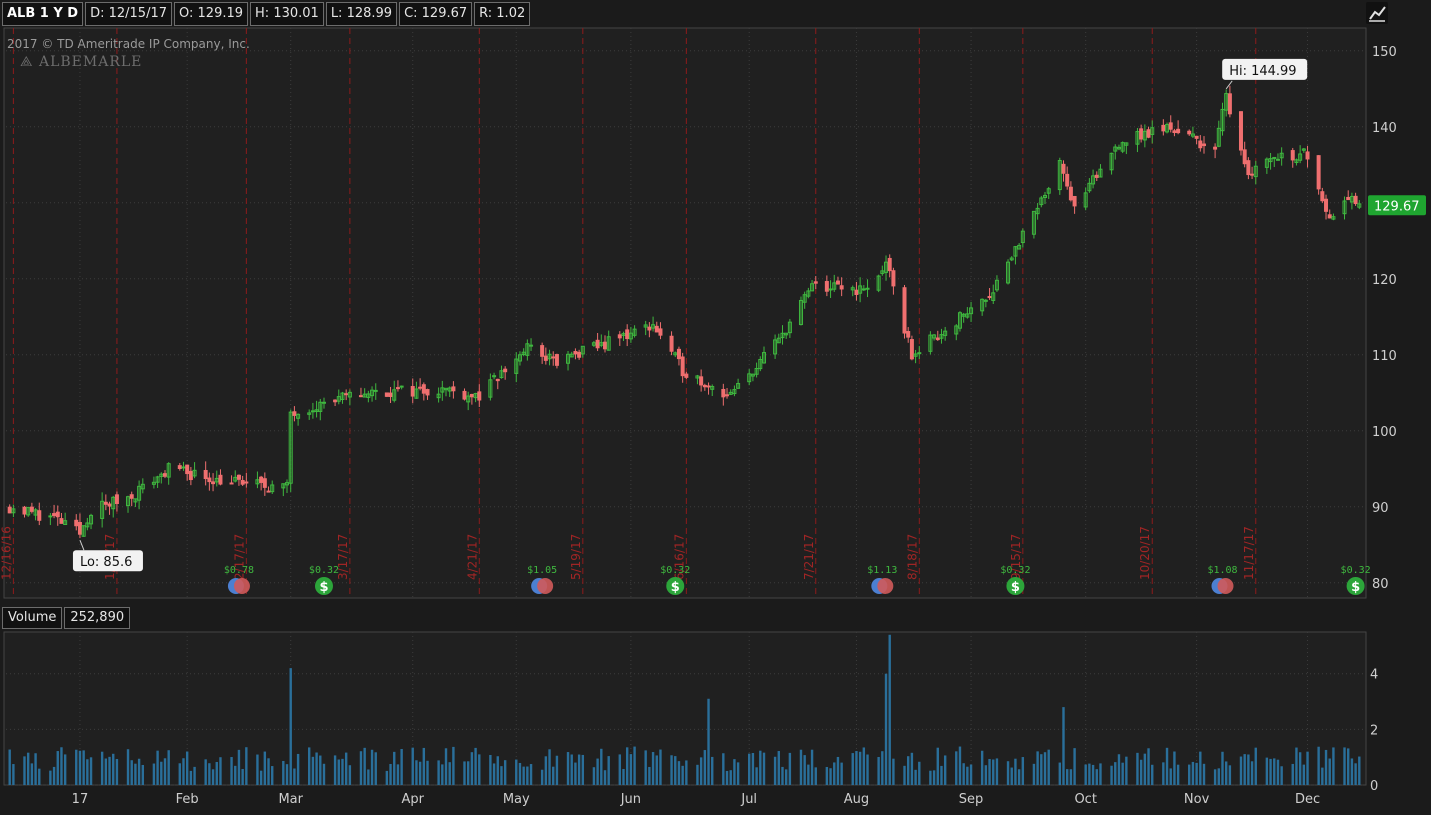 This screenshot has width=1431, height=815. Describe the element at coordinates (1397, 206) in the screenshot. I see `last-price-label: 129.67` at that location.